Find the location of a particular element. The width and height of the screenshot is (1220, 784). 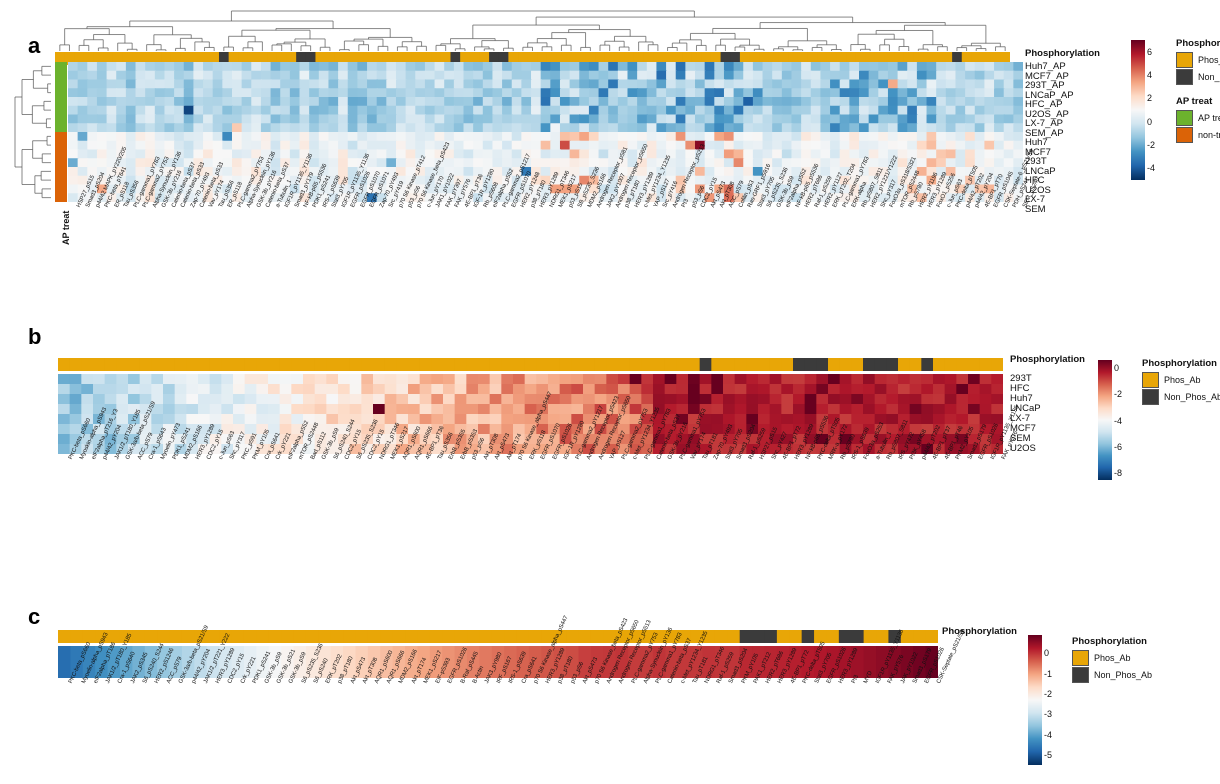

legend-item: non-treated is located at coordinates (1198, 135).